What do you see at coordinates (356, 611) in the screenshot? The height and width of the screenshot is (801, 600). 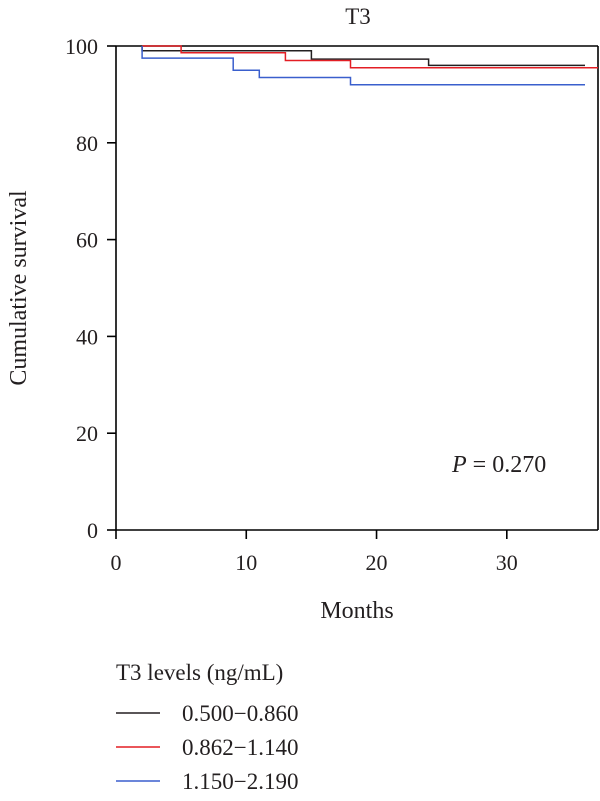 I see `x-axis-title: Months` at bounding box center [356, 611].